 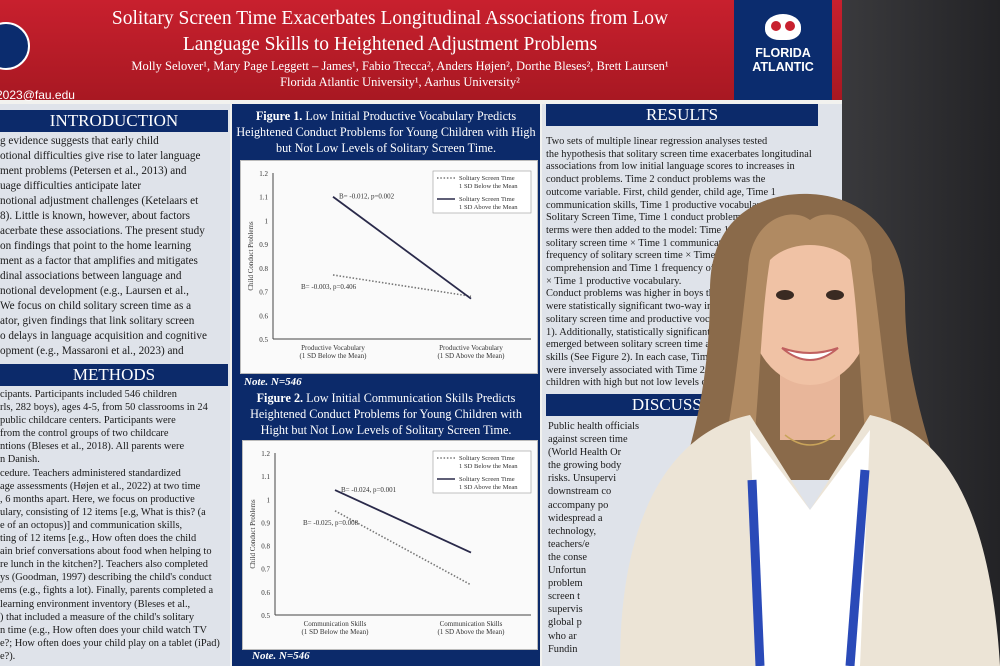 What do you see at coordinates (369, 490) in the screenshot?
I see `annotation-above-mean: B= -0.024, p=0.001` at bounding box center [369, 490].